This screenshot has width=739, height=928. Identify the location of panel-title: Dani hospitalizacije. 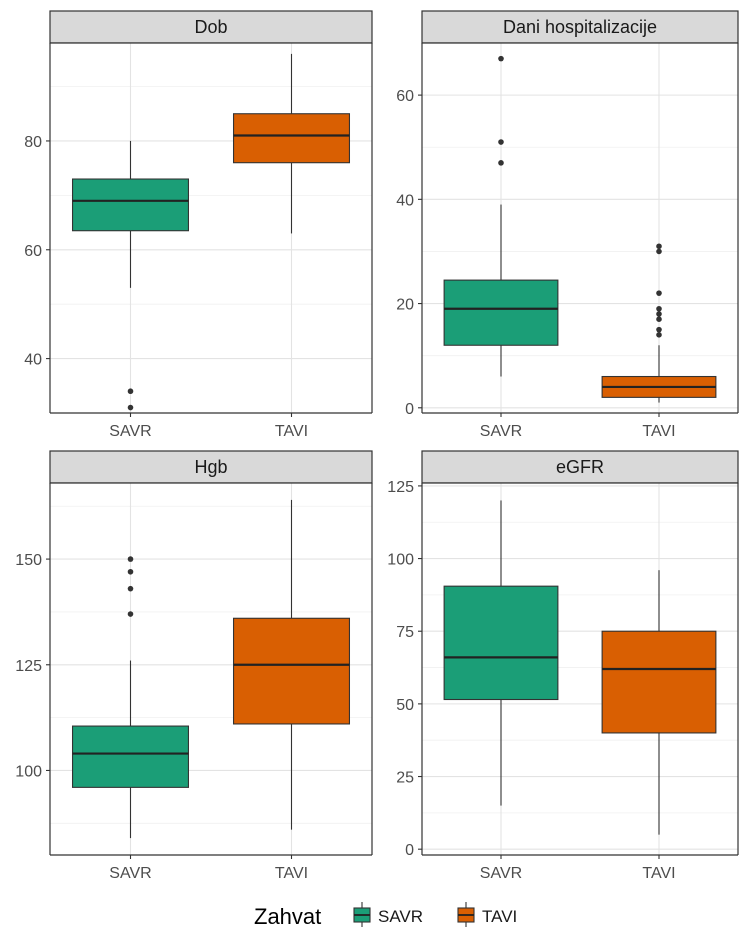
(580, 27).